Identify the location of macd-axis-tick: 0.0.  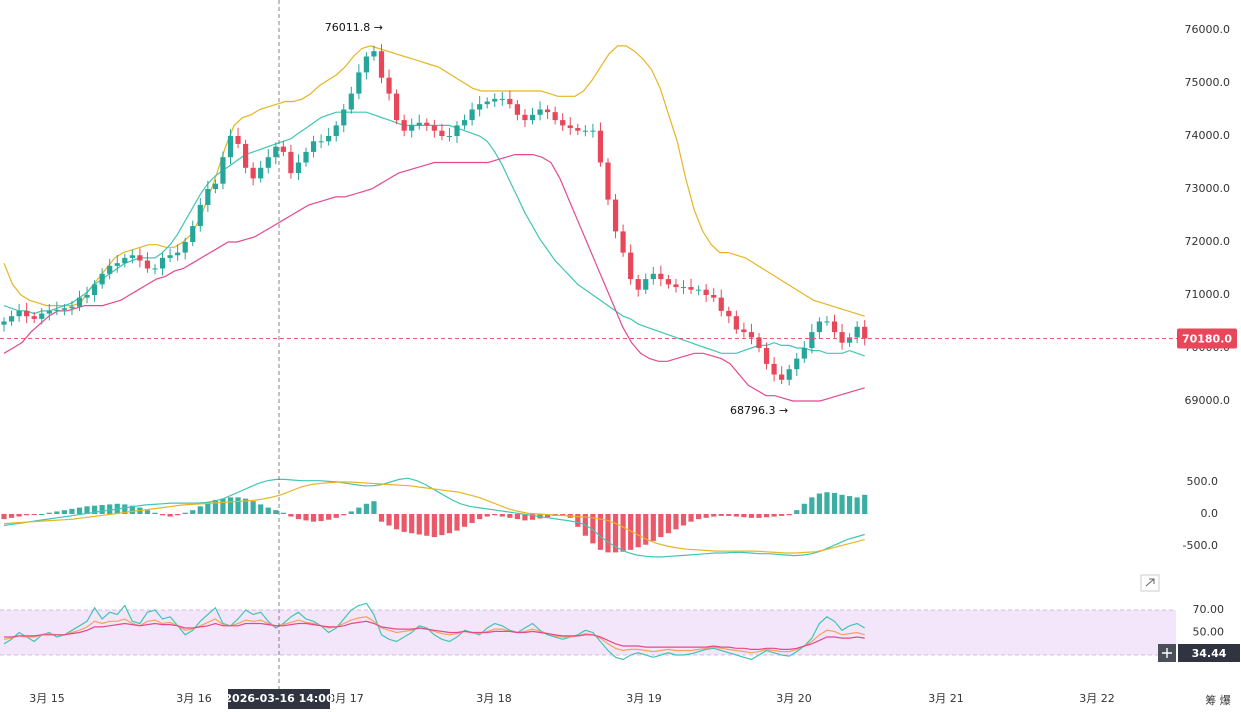
(1210, 513).